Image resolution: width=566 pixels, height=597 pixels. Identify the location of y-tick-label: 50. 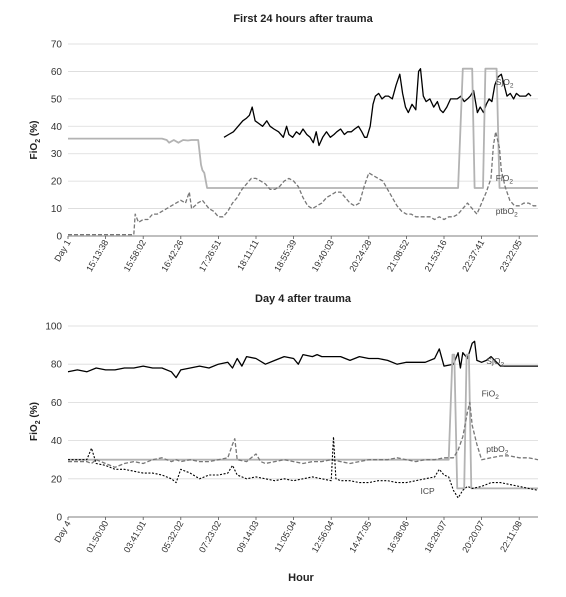
(57, 99).